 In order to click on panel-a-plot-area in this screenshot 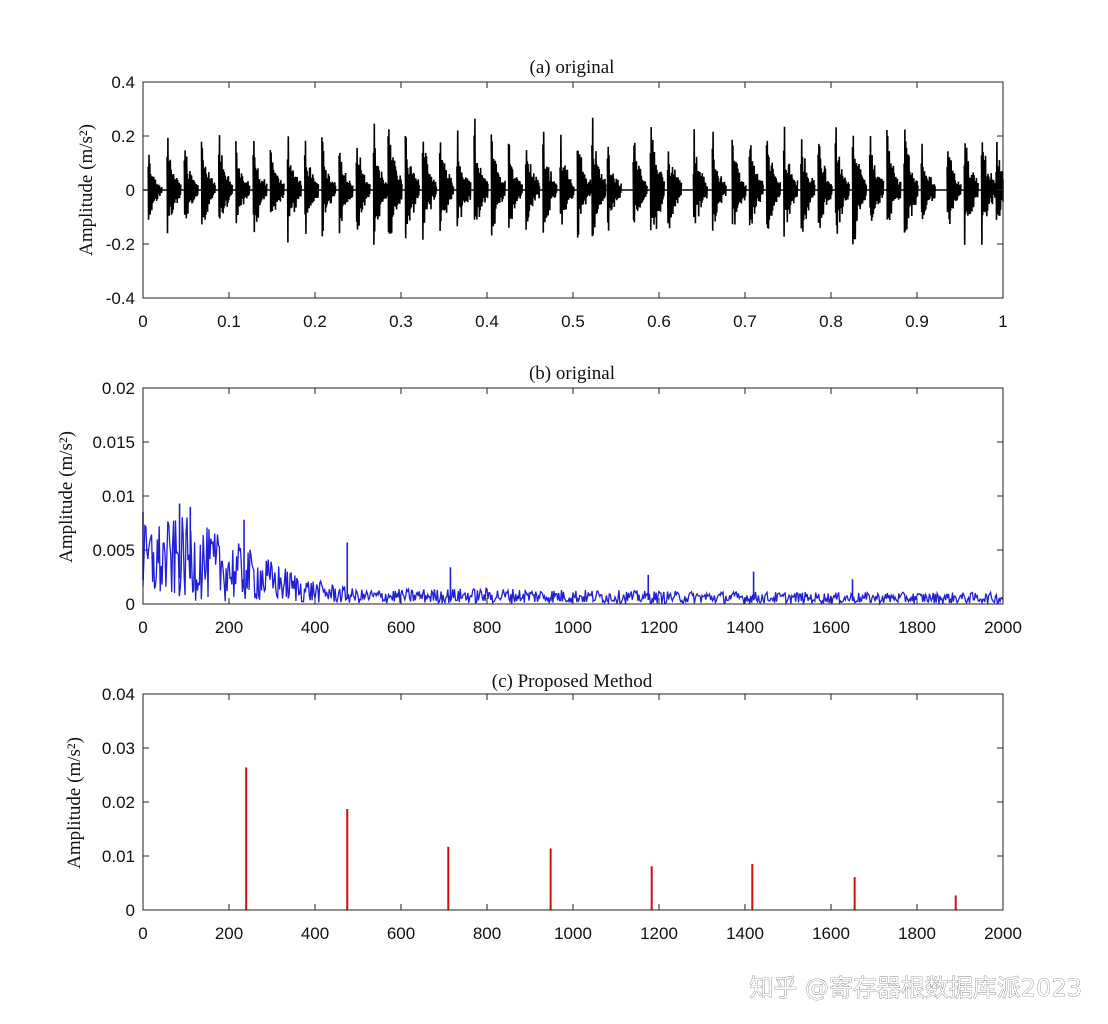, I will do `click(573, 181)`.